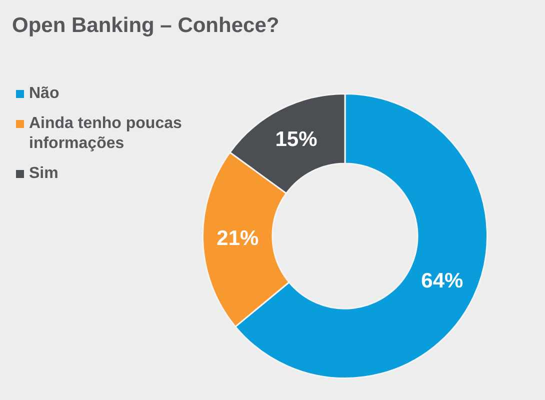 This screenshot has width=545, height=400. I want to click on data-label: 64%, so click(442, 281).